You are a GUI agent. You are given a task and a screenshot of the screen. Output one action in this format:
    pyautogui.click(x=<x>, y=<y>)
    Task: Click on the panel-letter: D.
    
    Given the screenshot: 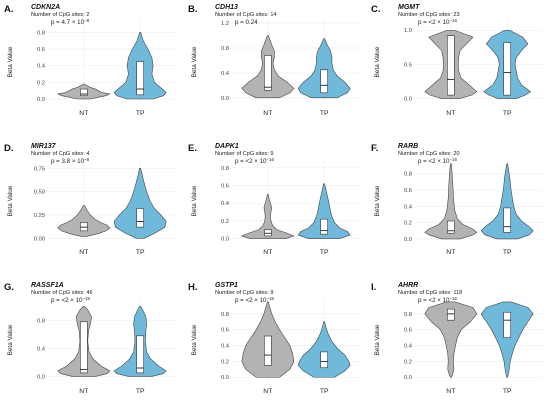 What is the action you would take?
    pyautogui.click(x=9, y=148)
    